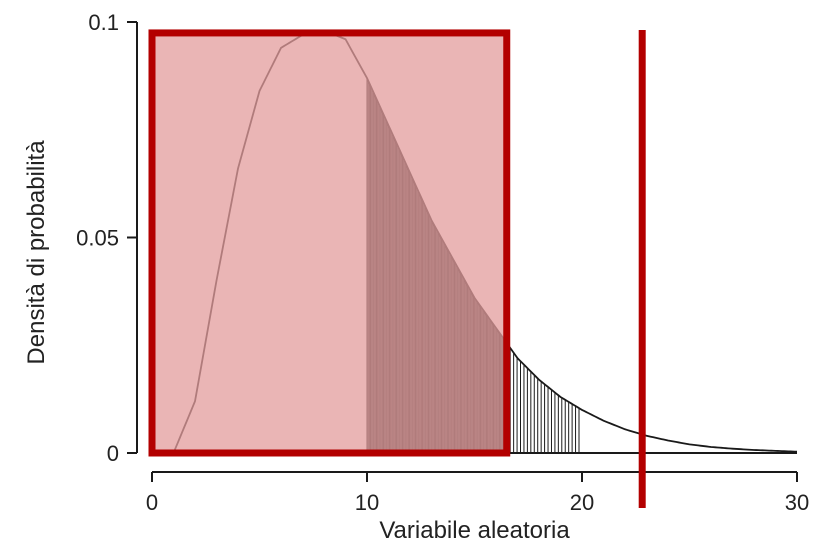  I want to click on x-tick-label: 20, so click(582, 502).